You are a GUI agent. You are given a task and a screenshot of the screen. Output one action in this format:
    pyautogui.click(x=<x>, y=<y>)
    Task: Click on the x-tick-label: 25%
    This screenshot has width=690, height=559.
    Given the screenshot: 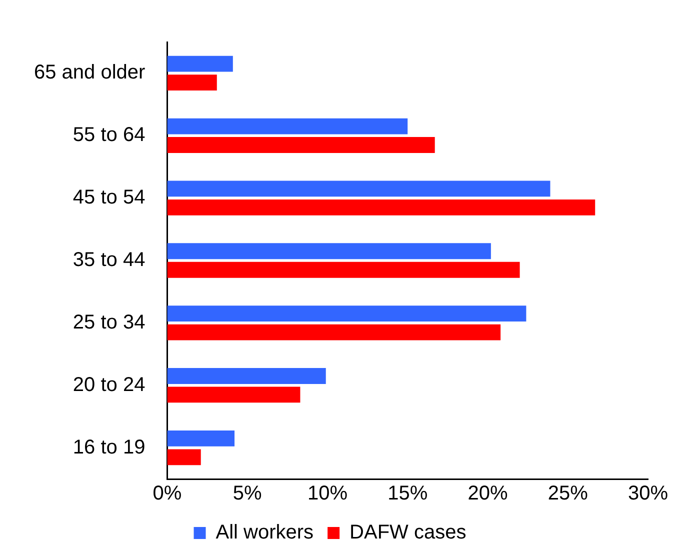 What is the action you would take?
    pyautogui.click(x=568, y=493)
    